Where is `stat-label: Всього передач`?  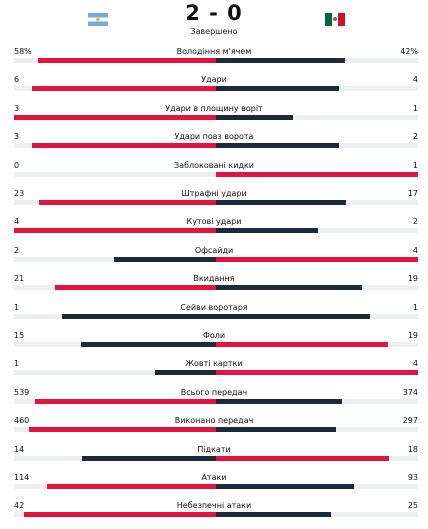
stat-label: Всього передач is located at coordinates (214, 392).